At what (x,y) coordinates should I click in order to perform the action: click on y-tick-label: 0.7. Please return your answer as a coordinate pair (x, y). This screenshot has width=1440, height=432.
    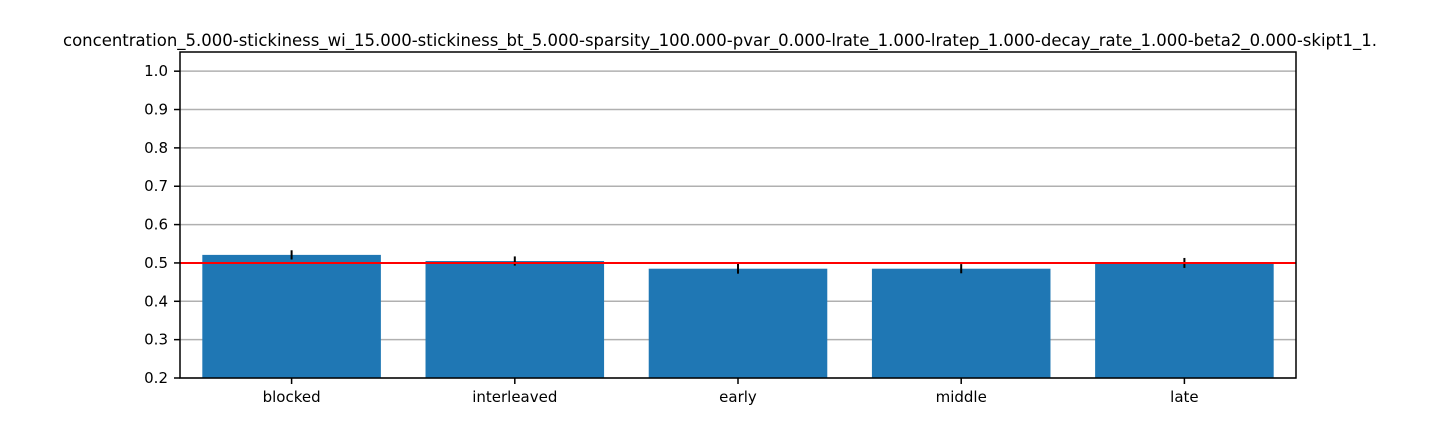
    Looking at the image, I should click on (156, 186).